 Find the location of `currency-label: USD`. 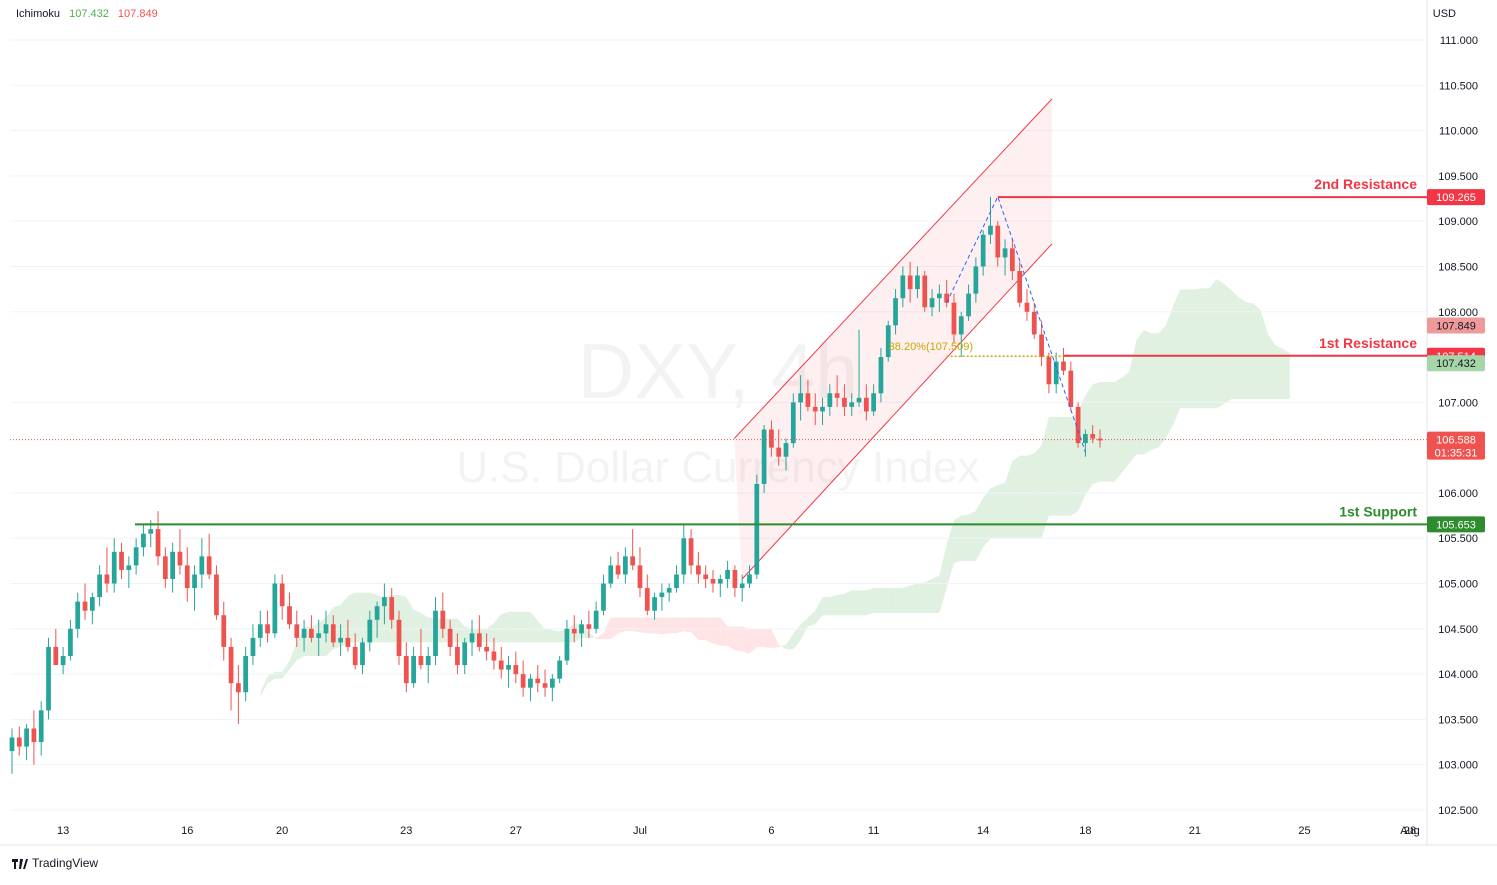

currency-label: USD is located at coordinates (1444, 14).